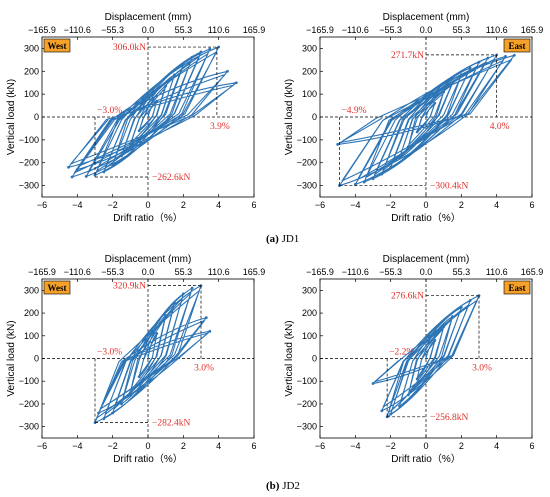  Describe the element at coordinates (307, 381) in the screenshot. I see `y-tick-label: −100` at that location.